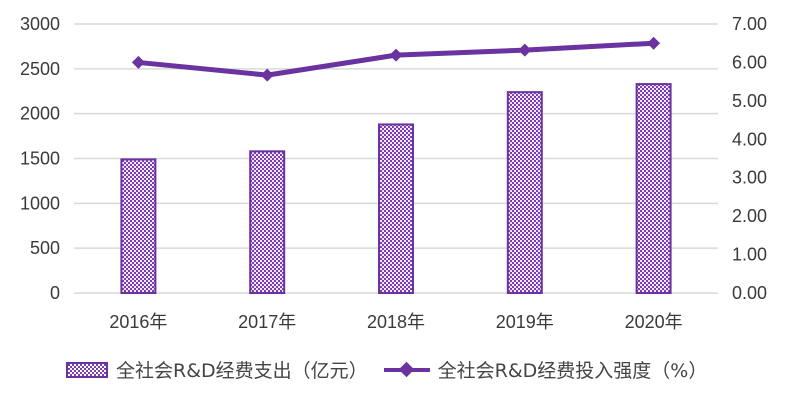 Image resolution: width=800 pixels, height=401 pixels. What do you see at coordinates (749, 24) in the screenshot?
I see `right-tick-label: 7.00` at bounding box center [749, 24].